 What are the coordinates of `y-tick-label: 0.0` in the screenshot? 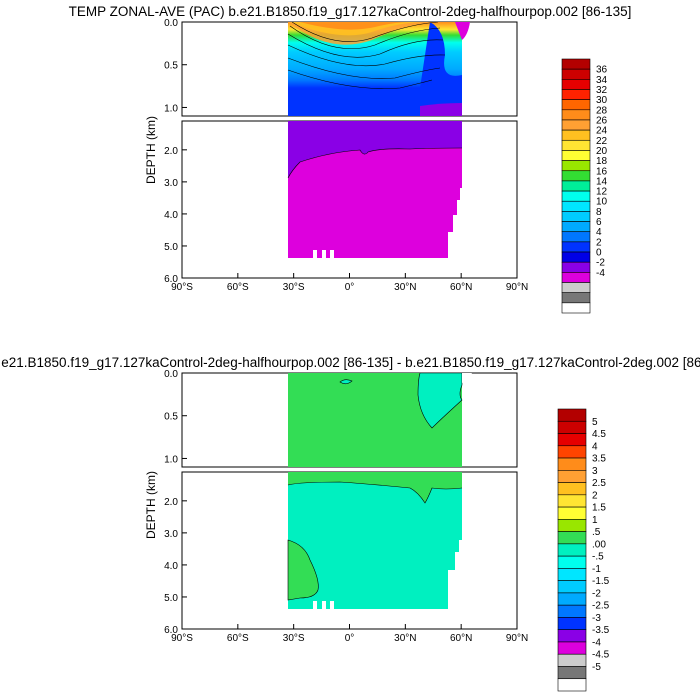 It's located at (171, 374).